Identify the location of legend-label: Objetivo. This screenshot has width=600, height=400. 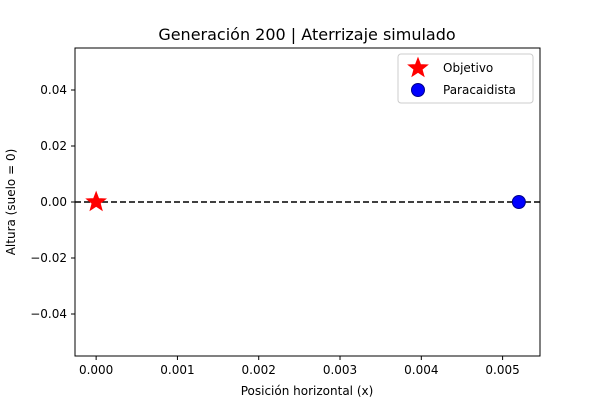
(468, 68).